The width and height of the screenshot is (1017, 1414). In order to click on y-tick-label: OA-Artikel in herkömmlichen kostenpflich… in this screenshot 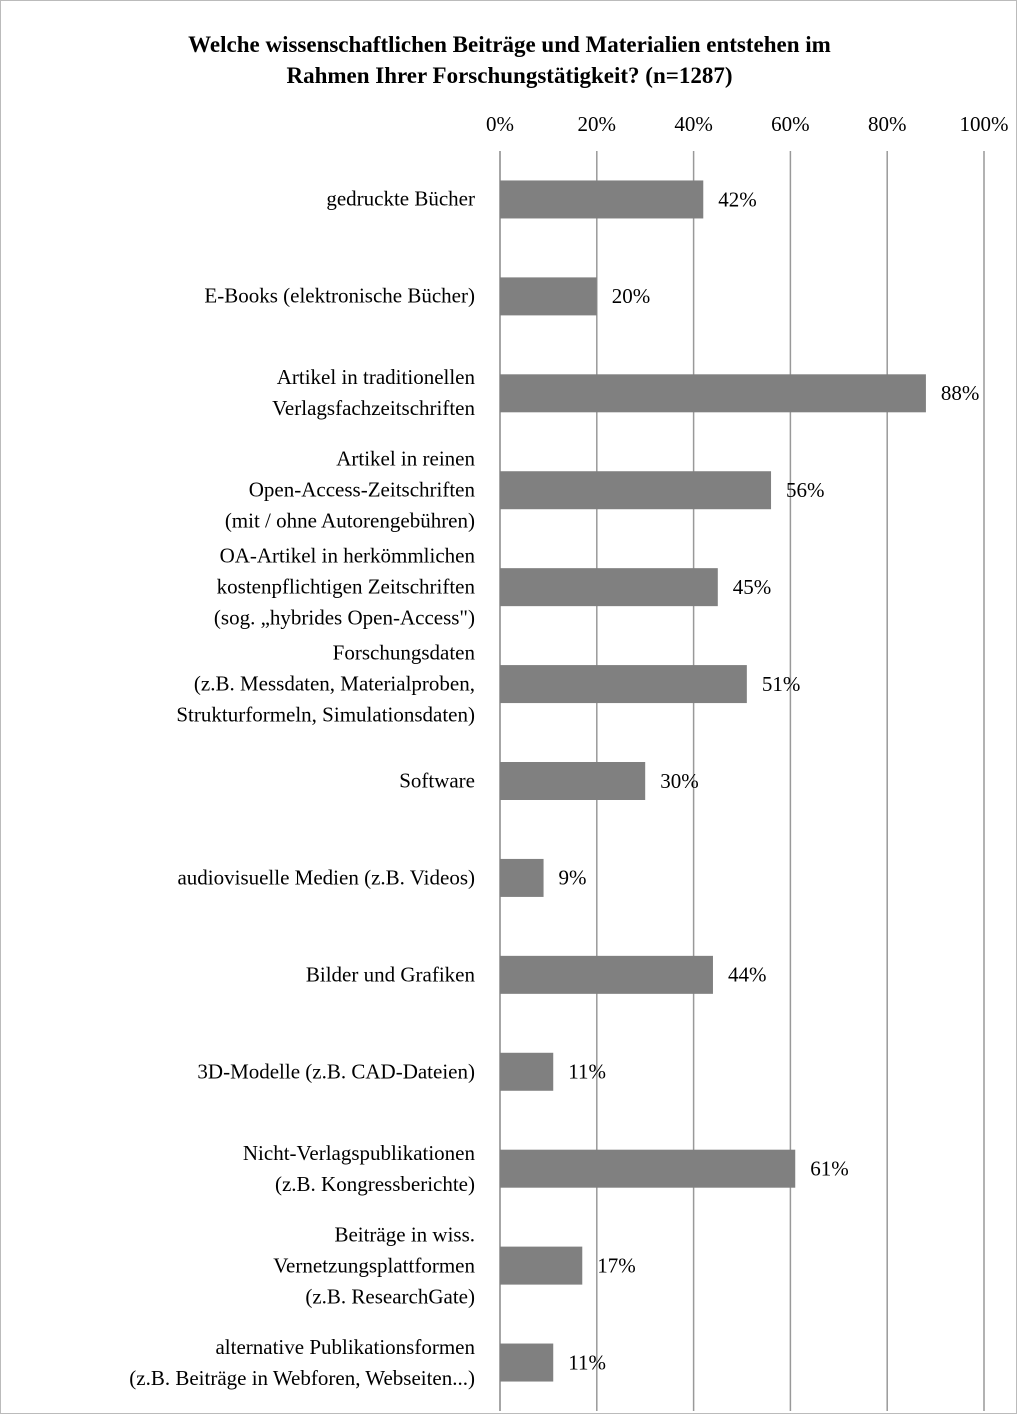, I will do `click(344, 586)`.